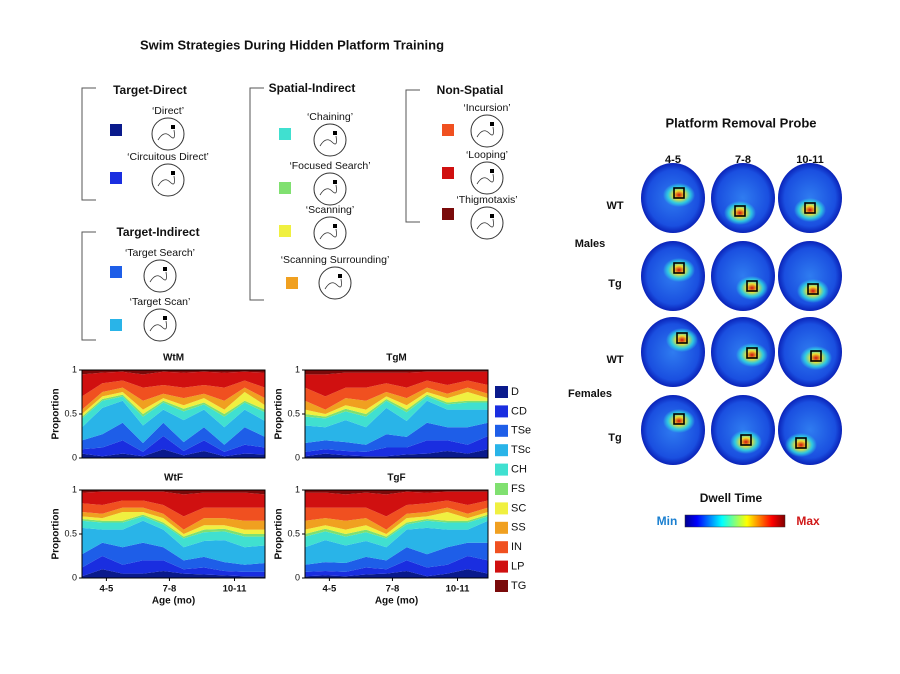  I want to click on y-tick-label: 0.5, so click(293, 533).